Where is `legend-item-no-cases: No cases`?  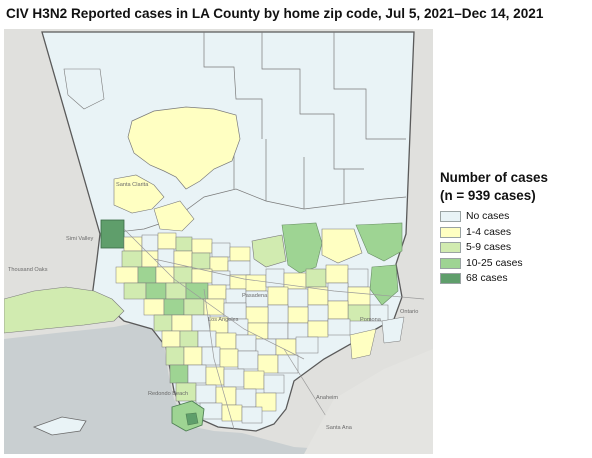
legend-item-no-cases: No cases is located at coordinates (515, 217).